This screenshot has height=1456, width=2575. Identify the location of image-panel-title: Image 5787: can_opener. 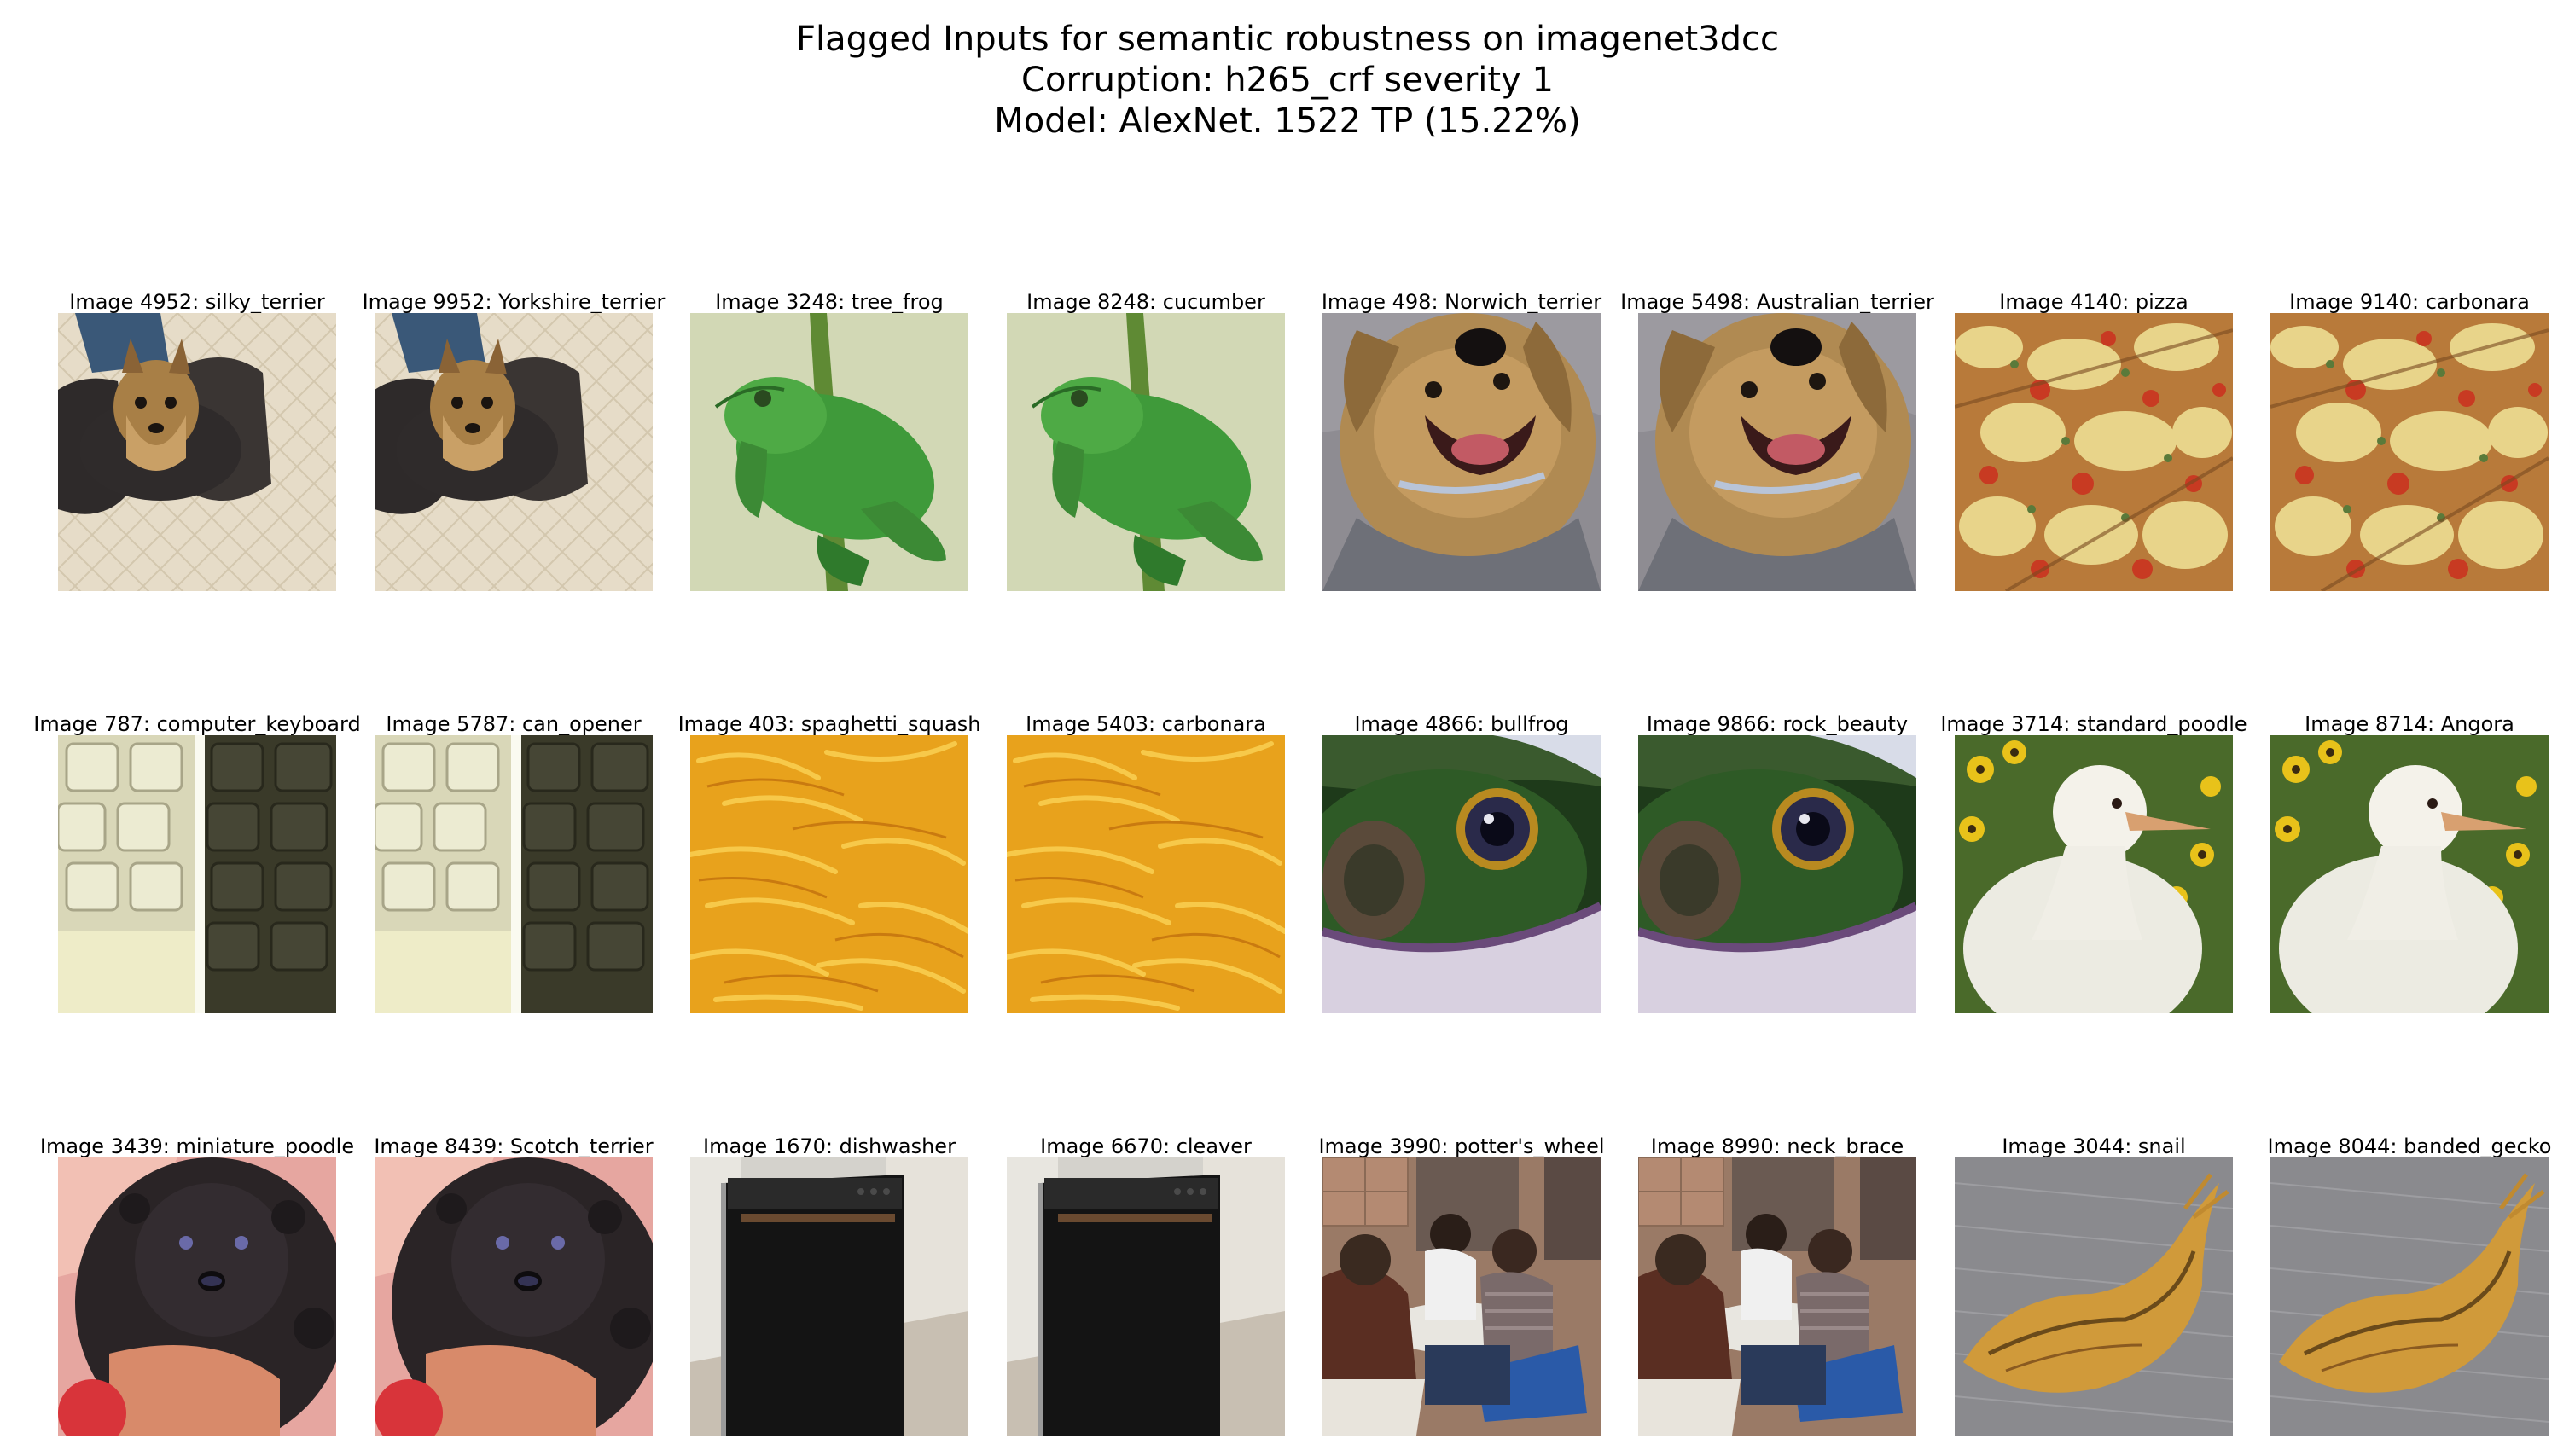
(514, 724).